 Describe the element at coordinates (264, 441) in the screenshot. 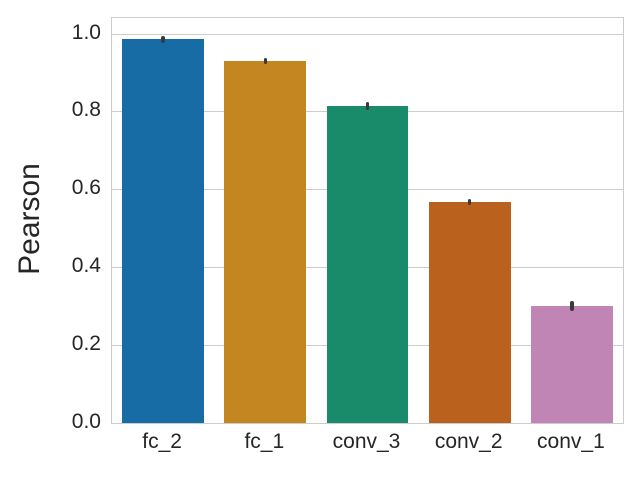

I see `x-tick-label-fc_1: fc_1` at that location.